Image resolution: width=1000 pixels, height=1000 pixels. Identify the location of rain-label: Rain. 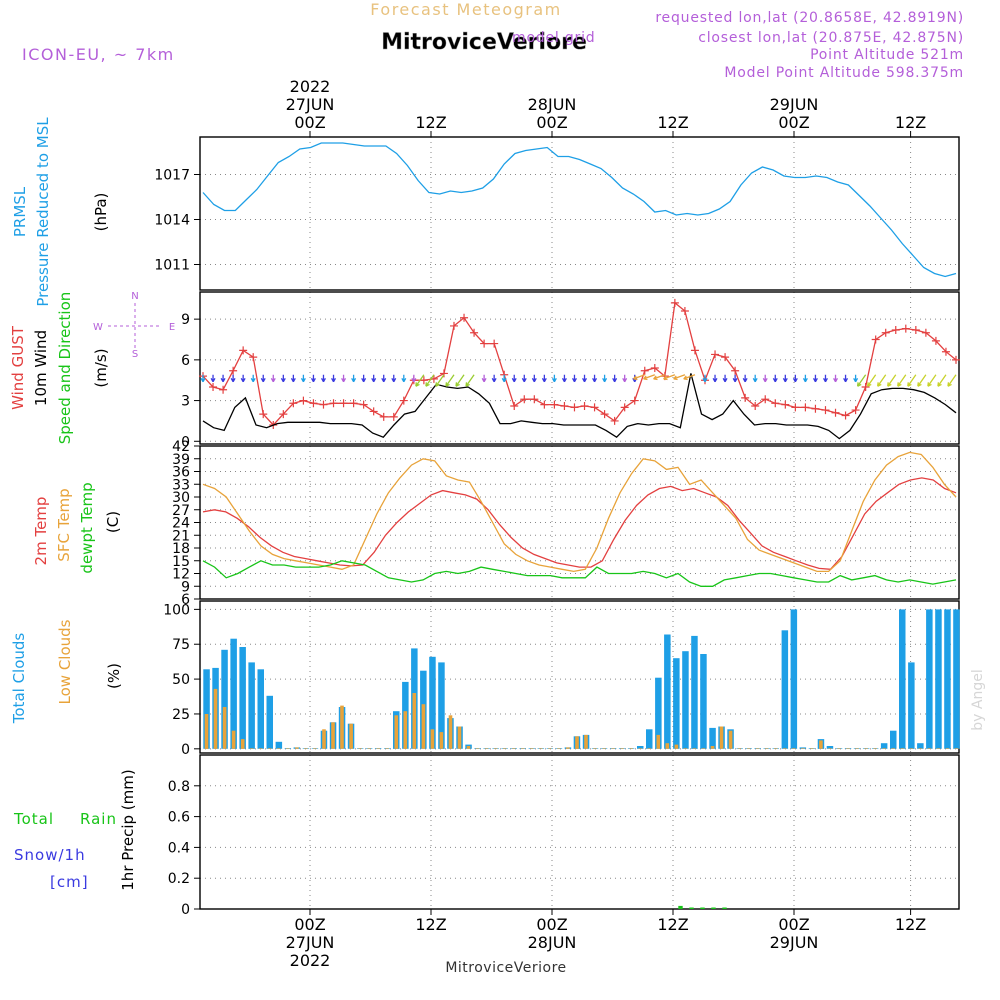
(98, 819).